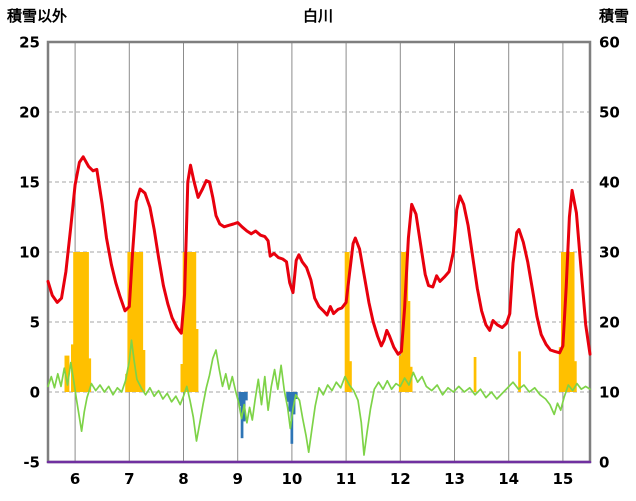  Describe the element at coordinates (35, 323) in the screenshot. I see `left-axis-tick-label: 5` at that location.